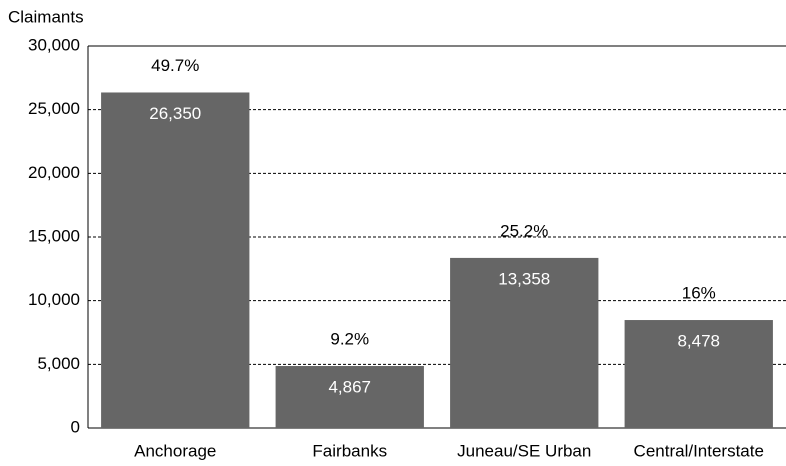  What do you see at coordinates (58, 363) in the screenshot?
I see `y-tick-label: 5,000` at bounding box center [58, 363].